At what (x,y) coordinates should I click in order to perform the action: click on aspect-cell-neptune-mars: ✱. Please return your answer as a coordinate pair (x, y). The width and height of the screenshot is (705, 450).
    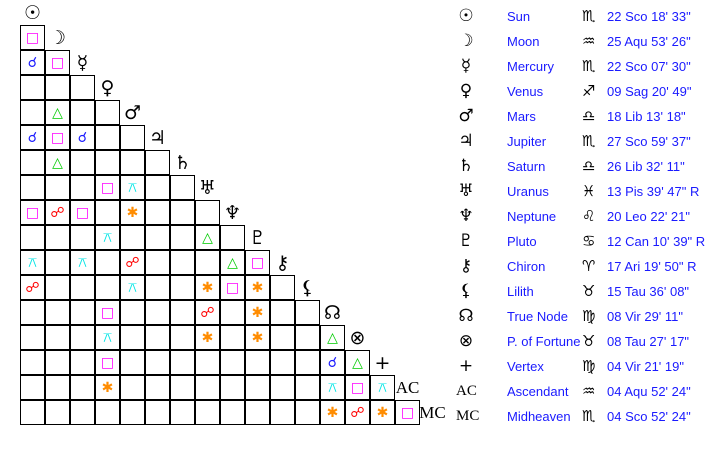
    Looking at the image, I should click on (132, 212).